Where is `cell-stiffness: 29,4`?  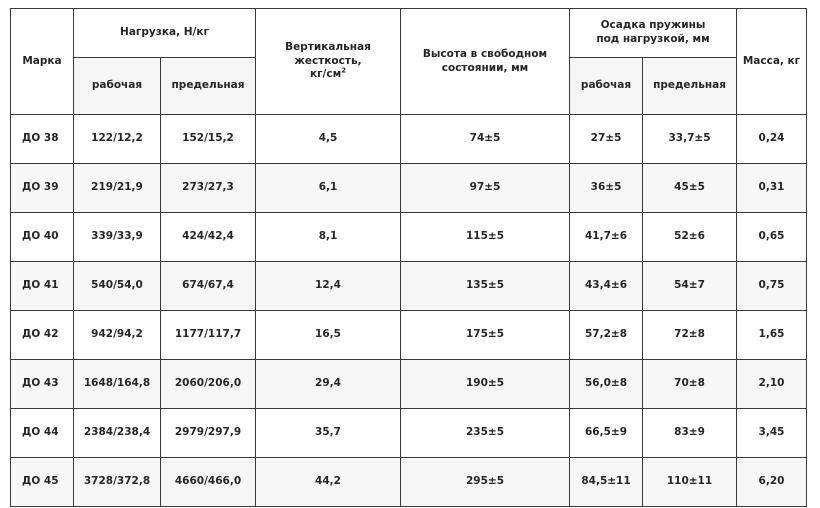
cell-stiffness: 29,4 is located at coordinates (328, 384).